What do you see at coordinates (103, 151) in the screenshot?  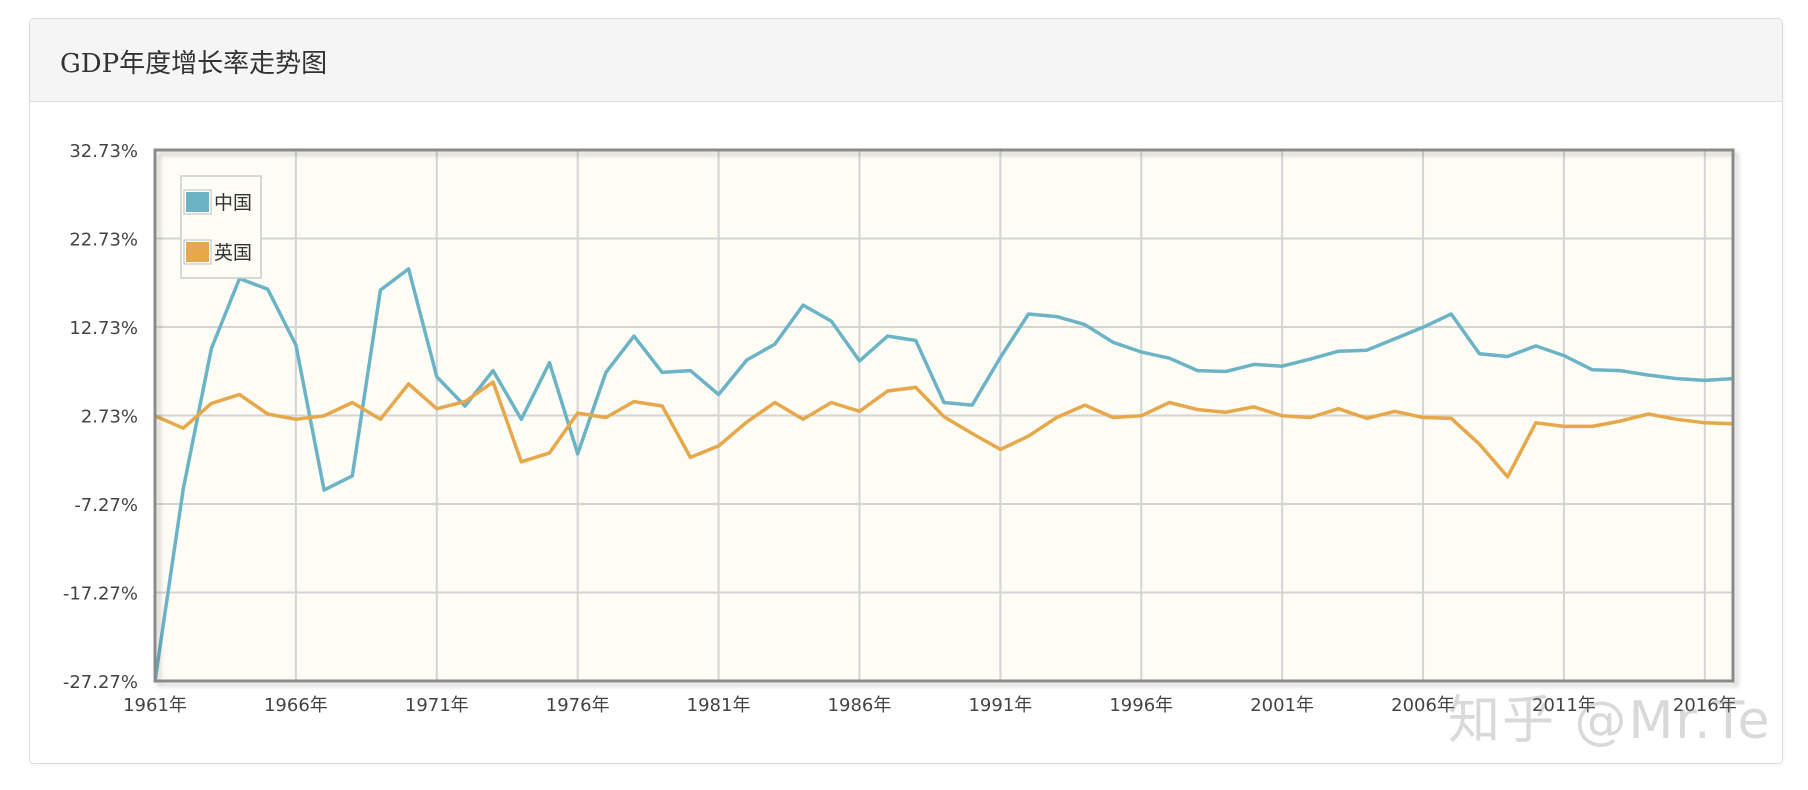 I see `y-tick-label: 32.73%` at bounding box center [103, 151].